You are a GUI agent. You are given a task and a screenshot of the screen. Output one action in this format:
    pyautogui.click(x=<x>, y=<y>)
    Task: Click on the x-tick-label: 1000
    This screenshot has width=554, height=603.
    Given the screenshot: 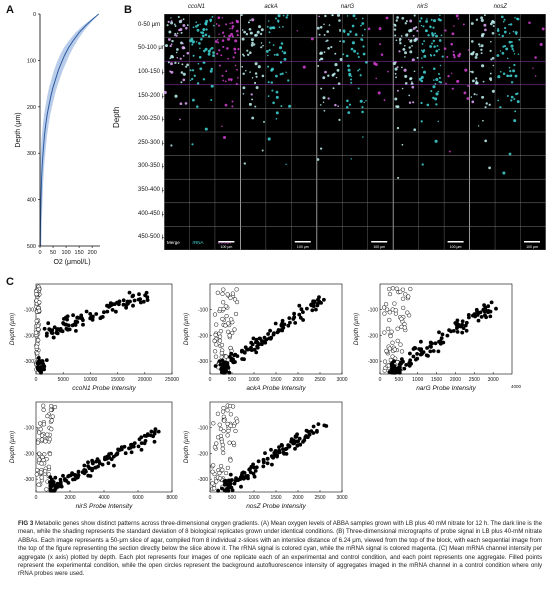 What is the action you would take?
    pyautogui.click(x=253, y=498)
    